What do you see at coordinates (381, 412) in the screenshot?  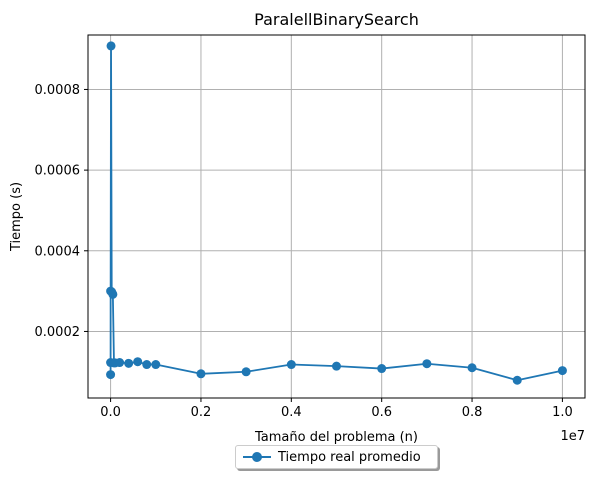 I see `x-tick-label: 0.6` at bounding box center [381, 412].